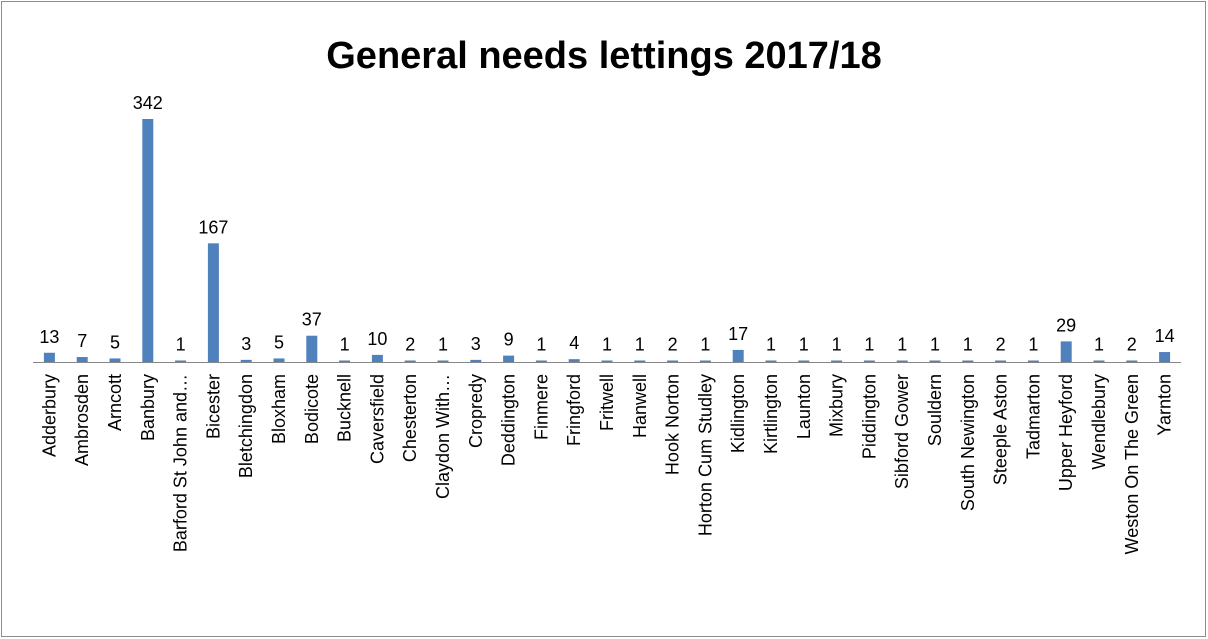  What do you see at coordinates (1066, 432) in the screenshot?
I see `category-label: Upper Heyford` at bounding box center [1066, 432].